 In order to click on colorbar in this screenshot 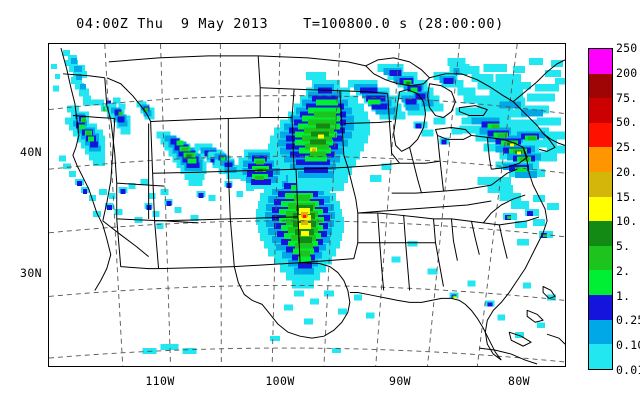, I will do `click(600, 209)`.